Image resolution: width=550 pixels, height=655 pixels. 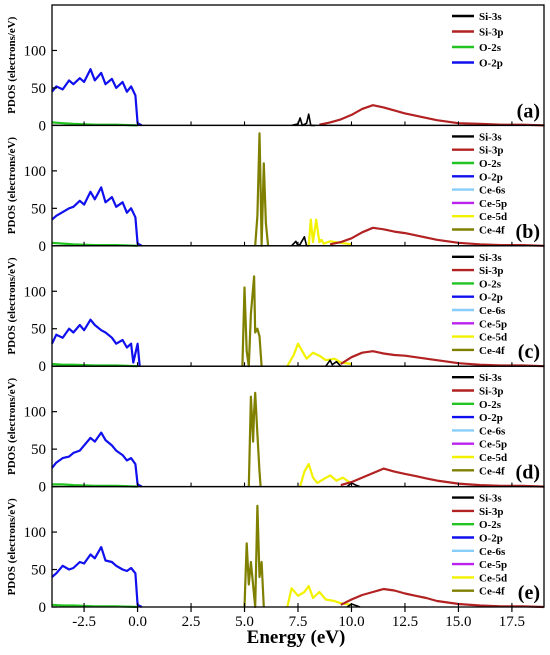 What do you see at coordinates (437, 236) in the screenshot?
I see `series-si-3p-b` at bounding box center [437, 236].